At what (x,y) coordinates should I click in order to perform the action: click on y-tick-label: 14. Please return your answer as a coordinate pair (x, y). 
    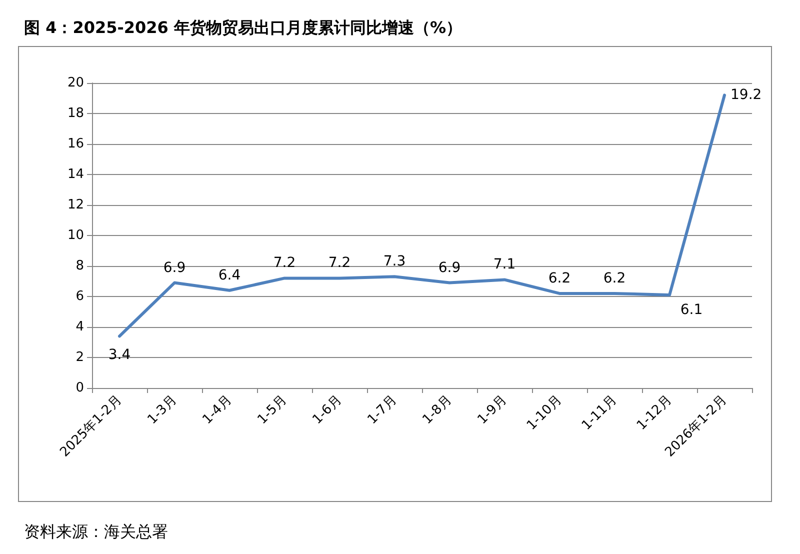
    Looking at the image, I should click on (75, 174).